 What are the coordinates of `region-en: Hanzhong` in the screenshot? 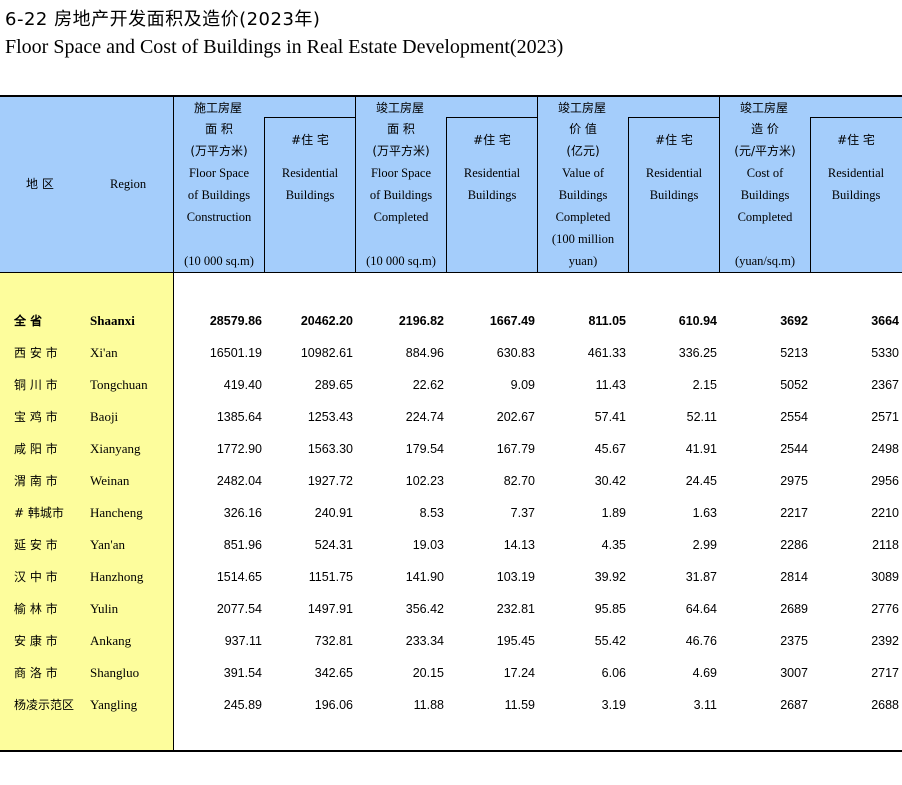 It's located at (117, 576).